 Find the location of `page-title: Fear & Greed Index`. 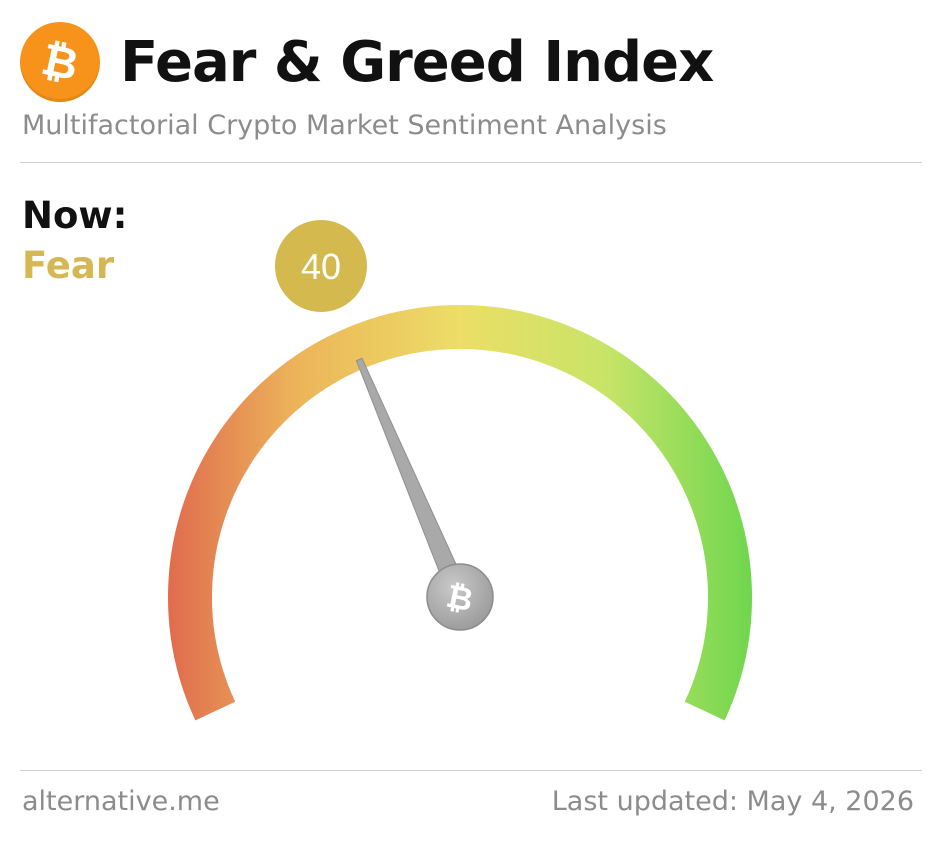

page-title: Fear & Greed Index is located at coordinates (417, 62).